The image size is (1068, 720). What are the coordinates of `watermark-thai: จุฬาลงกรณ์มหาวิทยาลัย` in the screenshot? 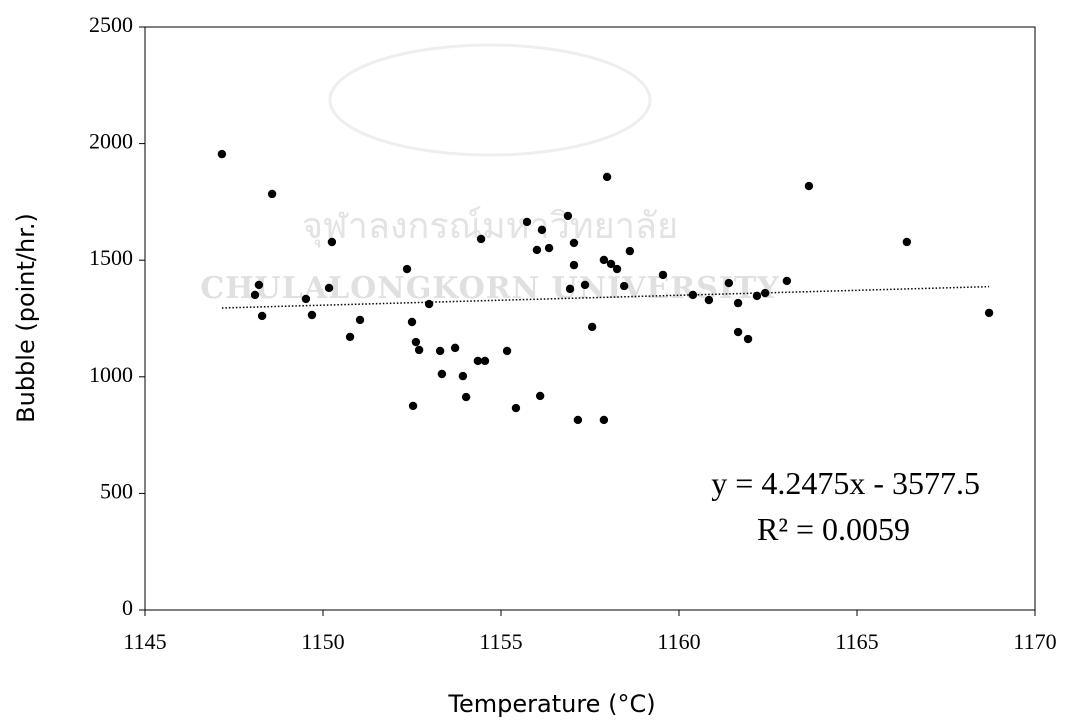 It's located at (490, 227).